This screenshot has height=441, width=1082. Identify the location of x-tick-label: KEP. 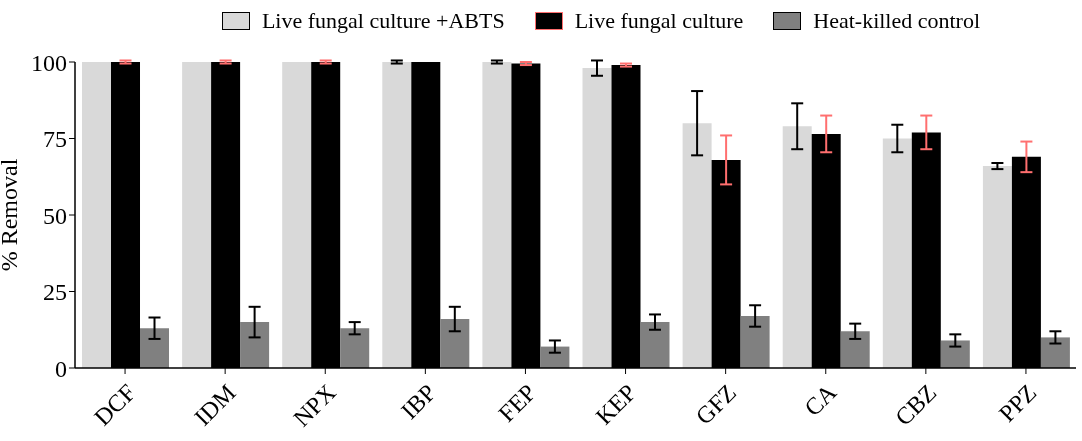
(616, 404).